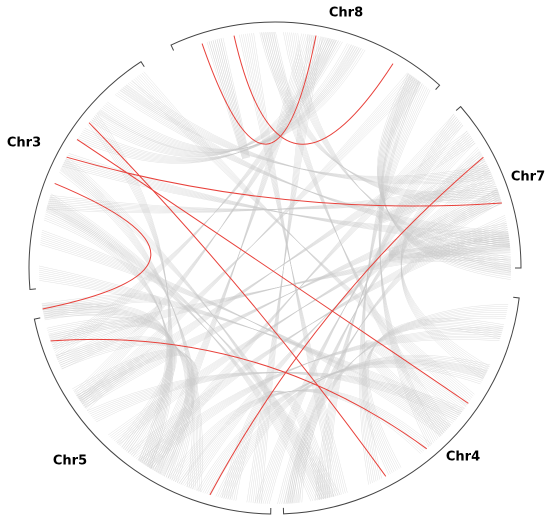  What do you see at coordinates (70, 461) in the screenshot?
I see `chromosome-label: Chr5` at bounding box center [70, 461].